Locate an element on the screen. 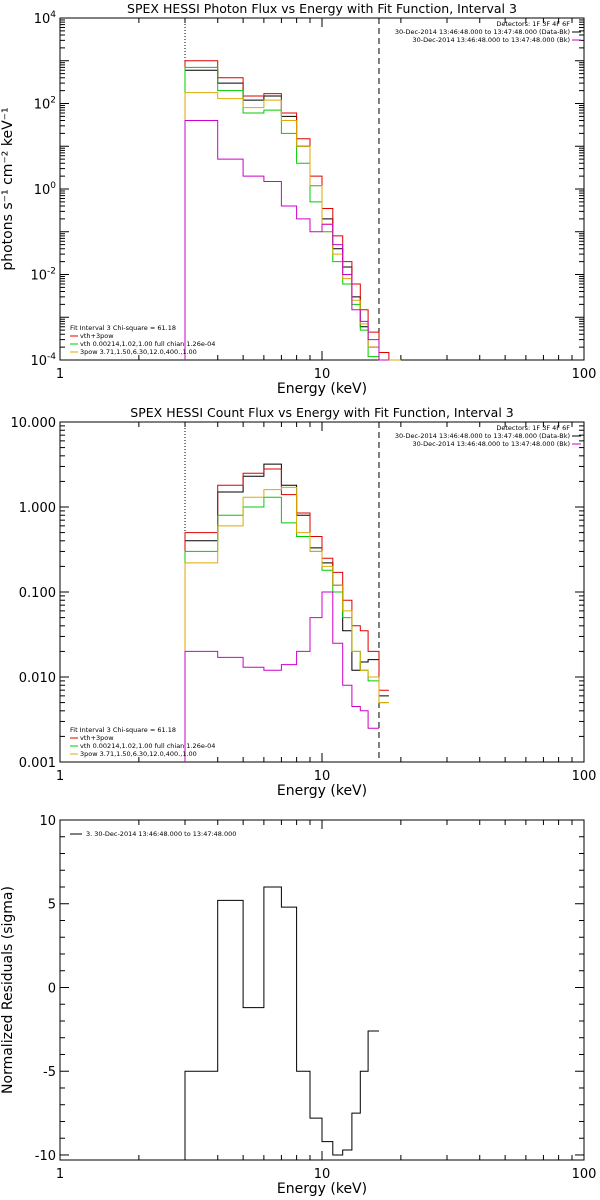 The width and height of the screenshot is (600, 1200). y-axis-label: Normalized Residuals (sigma) is located at coordinates (8, 990).